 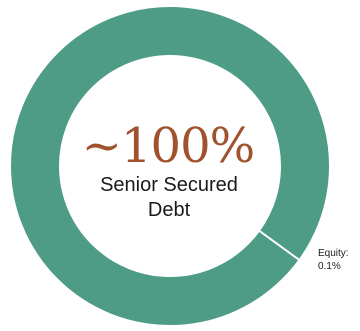 I want to click on center-label-line-1: Senior Secured, so click(x=169, y=185).